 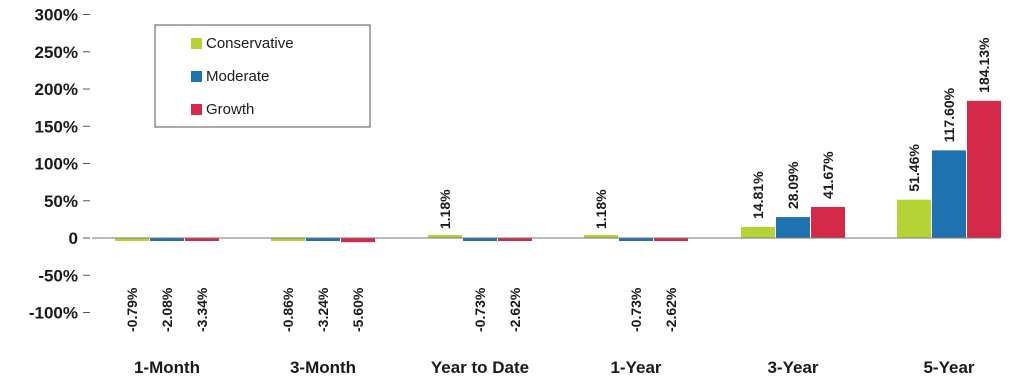 What do you see at coordinates (230, 109) in the screenshot?
I see `legend-label-growth: Growth` at bounding box center [230, 109].